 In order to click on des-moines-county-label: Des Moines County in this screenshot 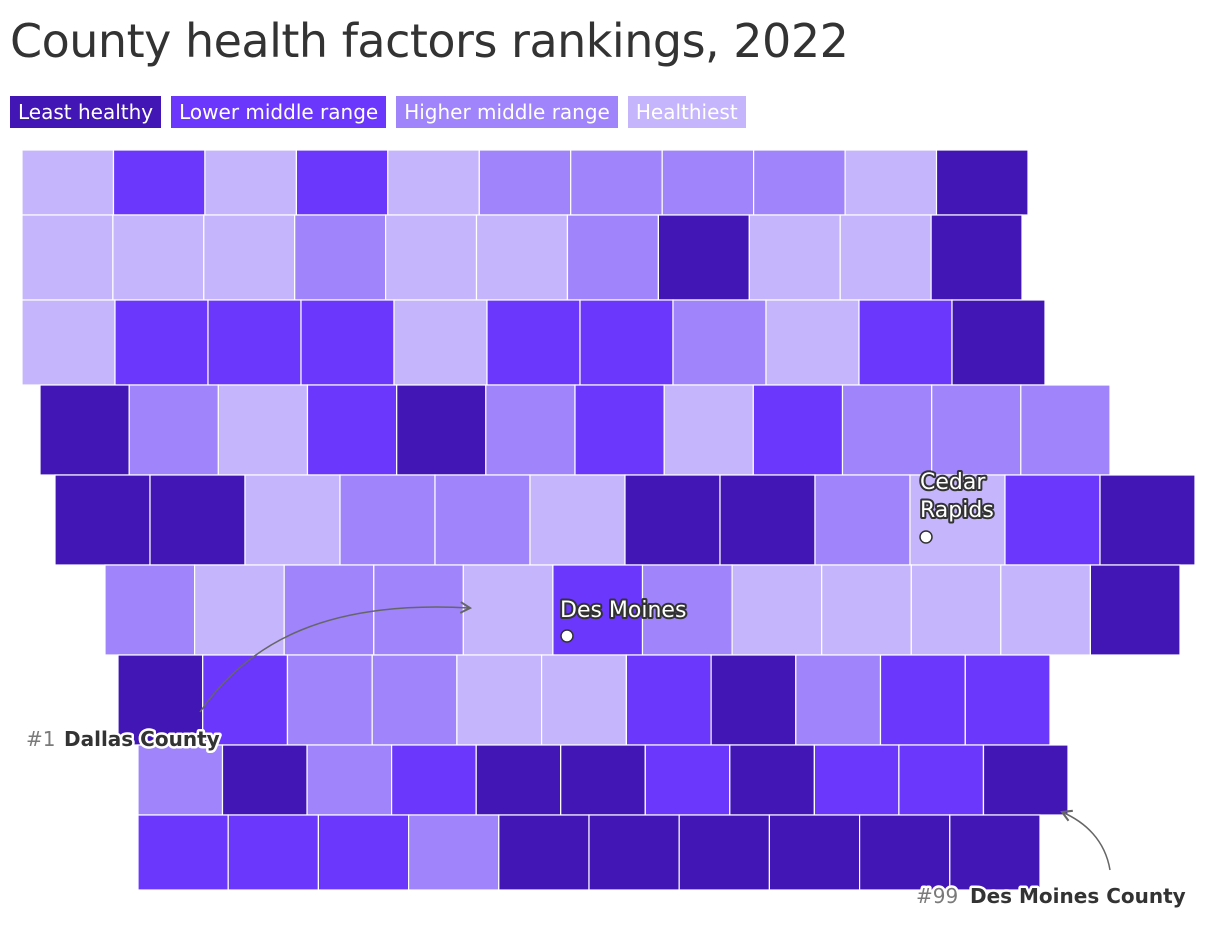, I will do `click(1078, 896)`.